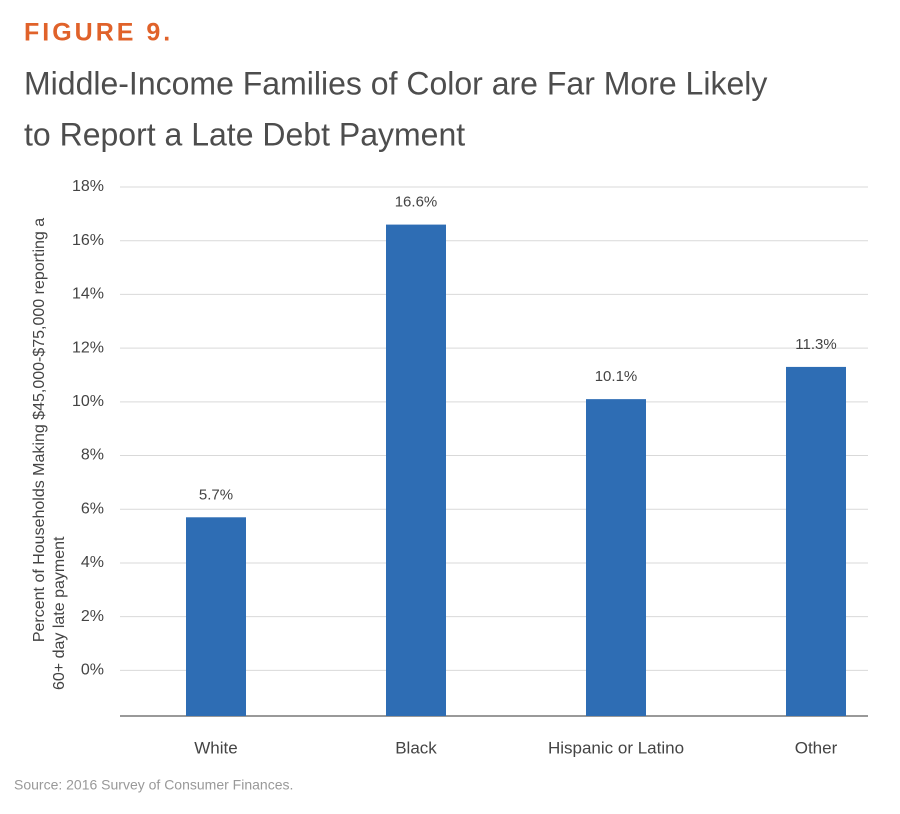  Describe the element at coordinates (816, 747) in the screenshot. I see `x-tick-label: Other` at that location.